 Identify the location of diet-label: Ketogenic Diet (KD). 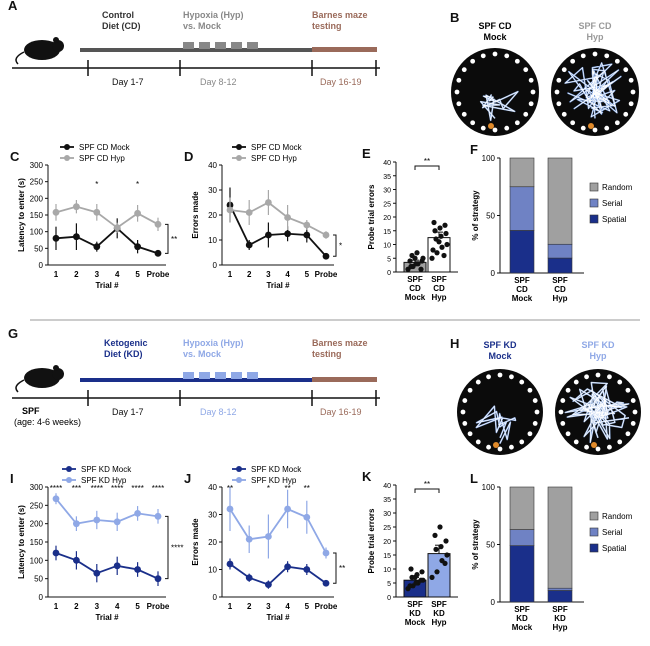
(126, 348).